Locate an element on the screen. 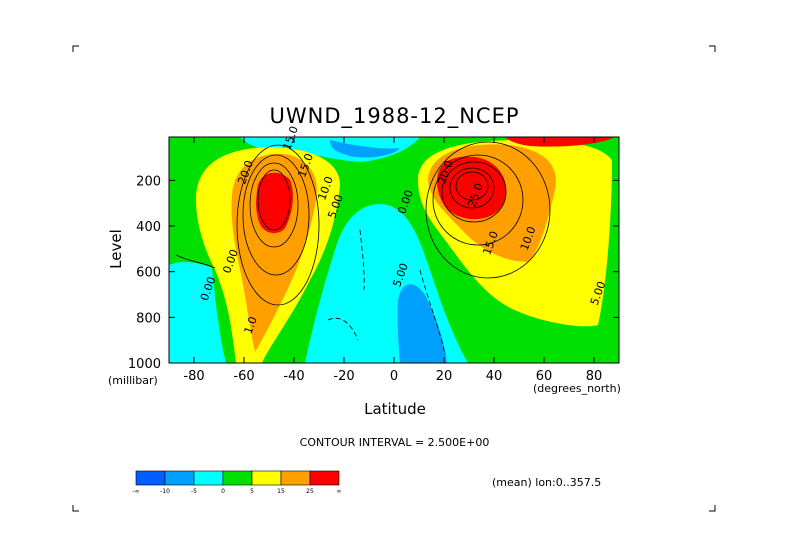 The width and height of the screenshot is (789, 558). x-tick-label: 80 is located at coordinates (594, 376).